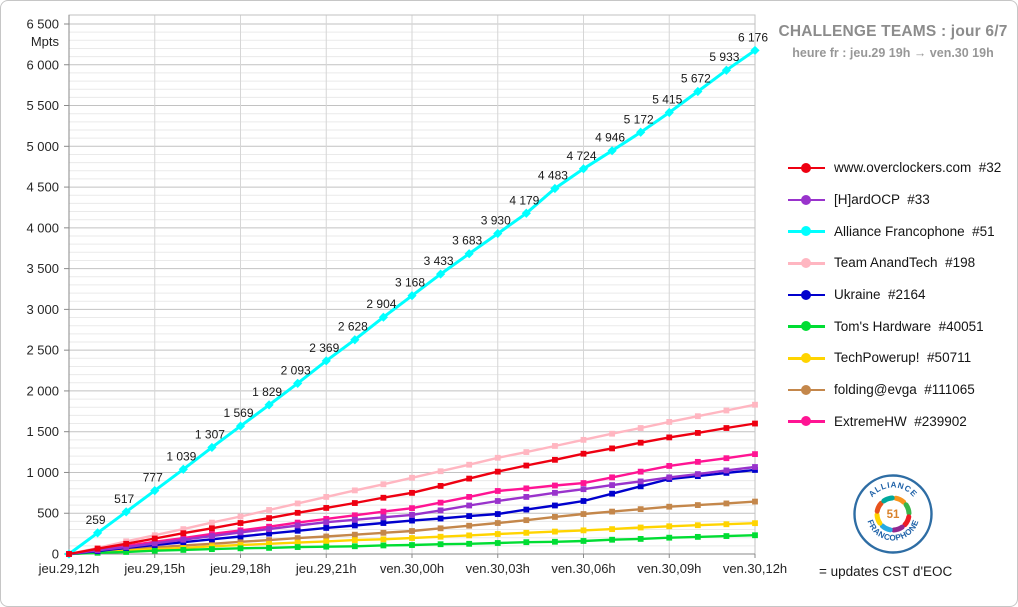 The image size is (1018, 607). I want to click on data-label: 4 724, so click(581, 156).